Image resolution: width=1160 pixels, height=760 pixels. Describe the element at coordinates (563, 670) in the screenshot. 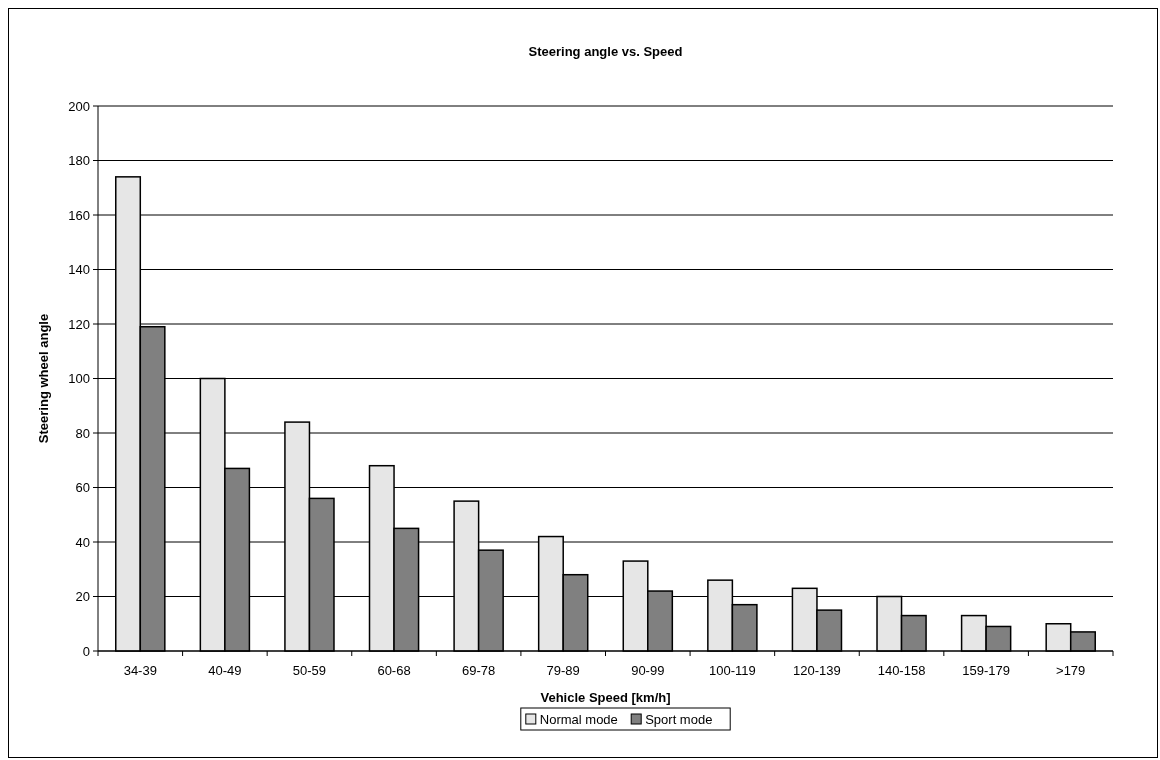

I see `x-tick-label: 79-89` at that location.